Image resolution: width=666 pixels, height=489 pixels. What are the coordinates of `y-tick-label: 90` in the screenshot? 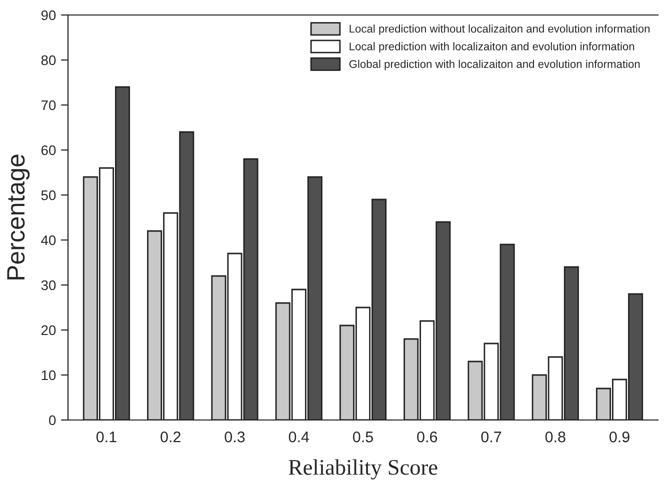 It's located at (48, 15).